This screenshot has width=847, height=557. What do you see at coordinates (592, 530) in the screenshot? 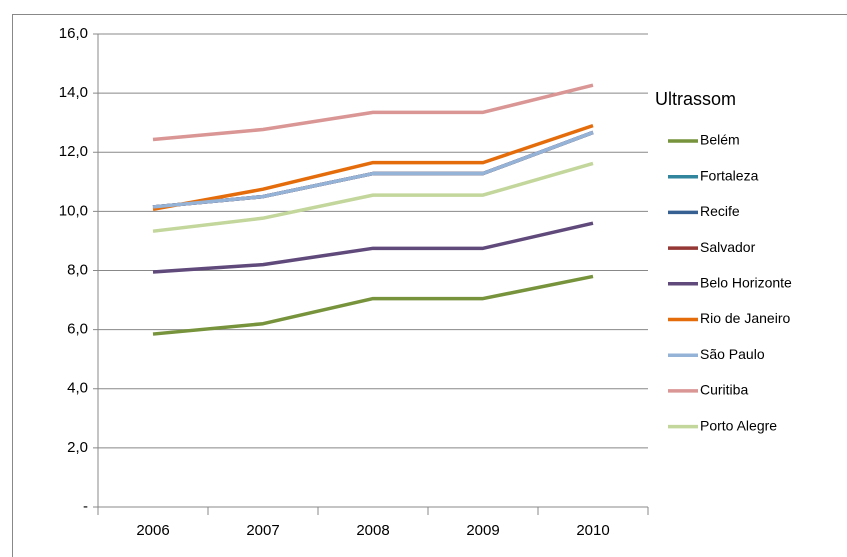
I see `x-tick-label: 2010` at bounding box center [592, 530].